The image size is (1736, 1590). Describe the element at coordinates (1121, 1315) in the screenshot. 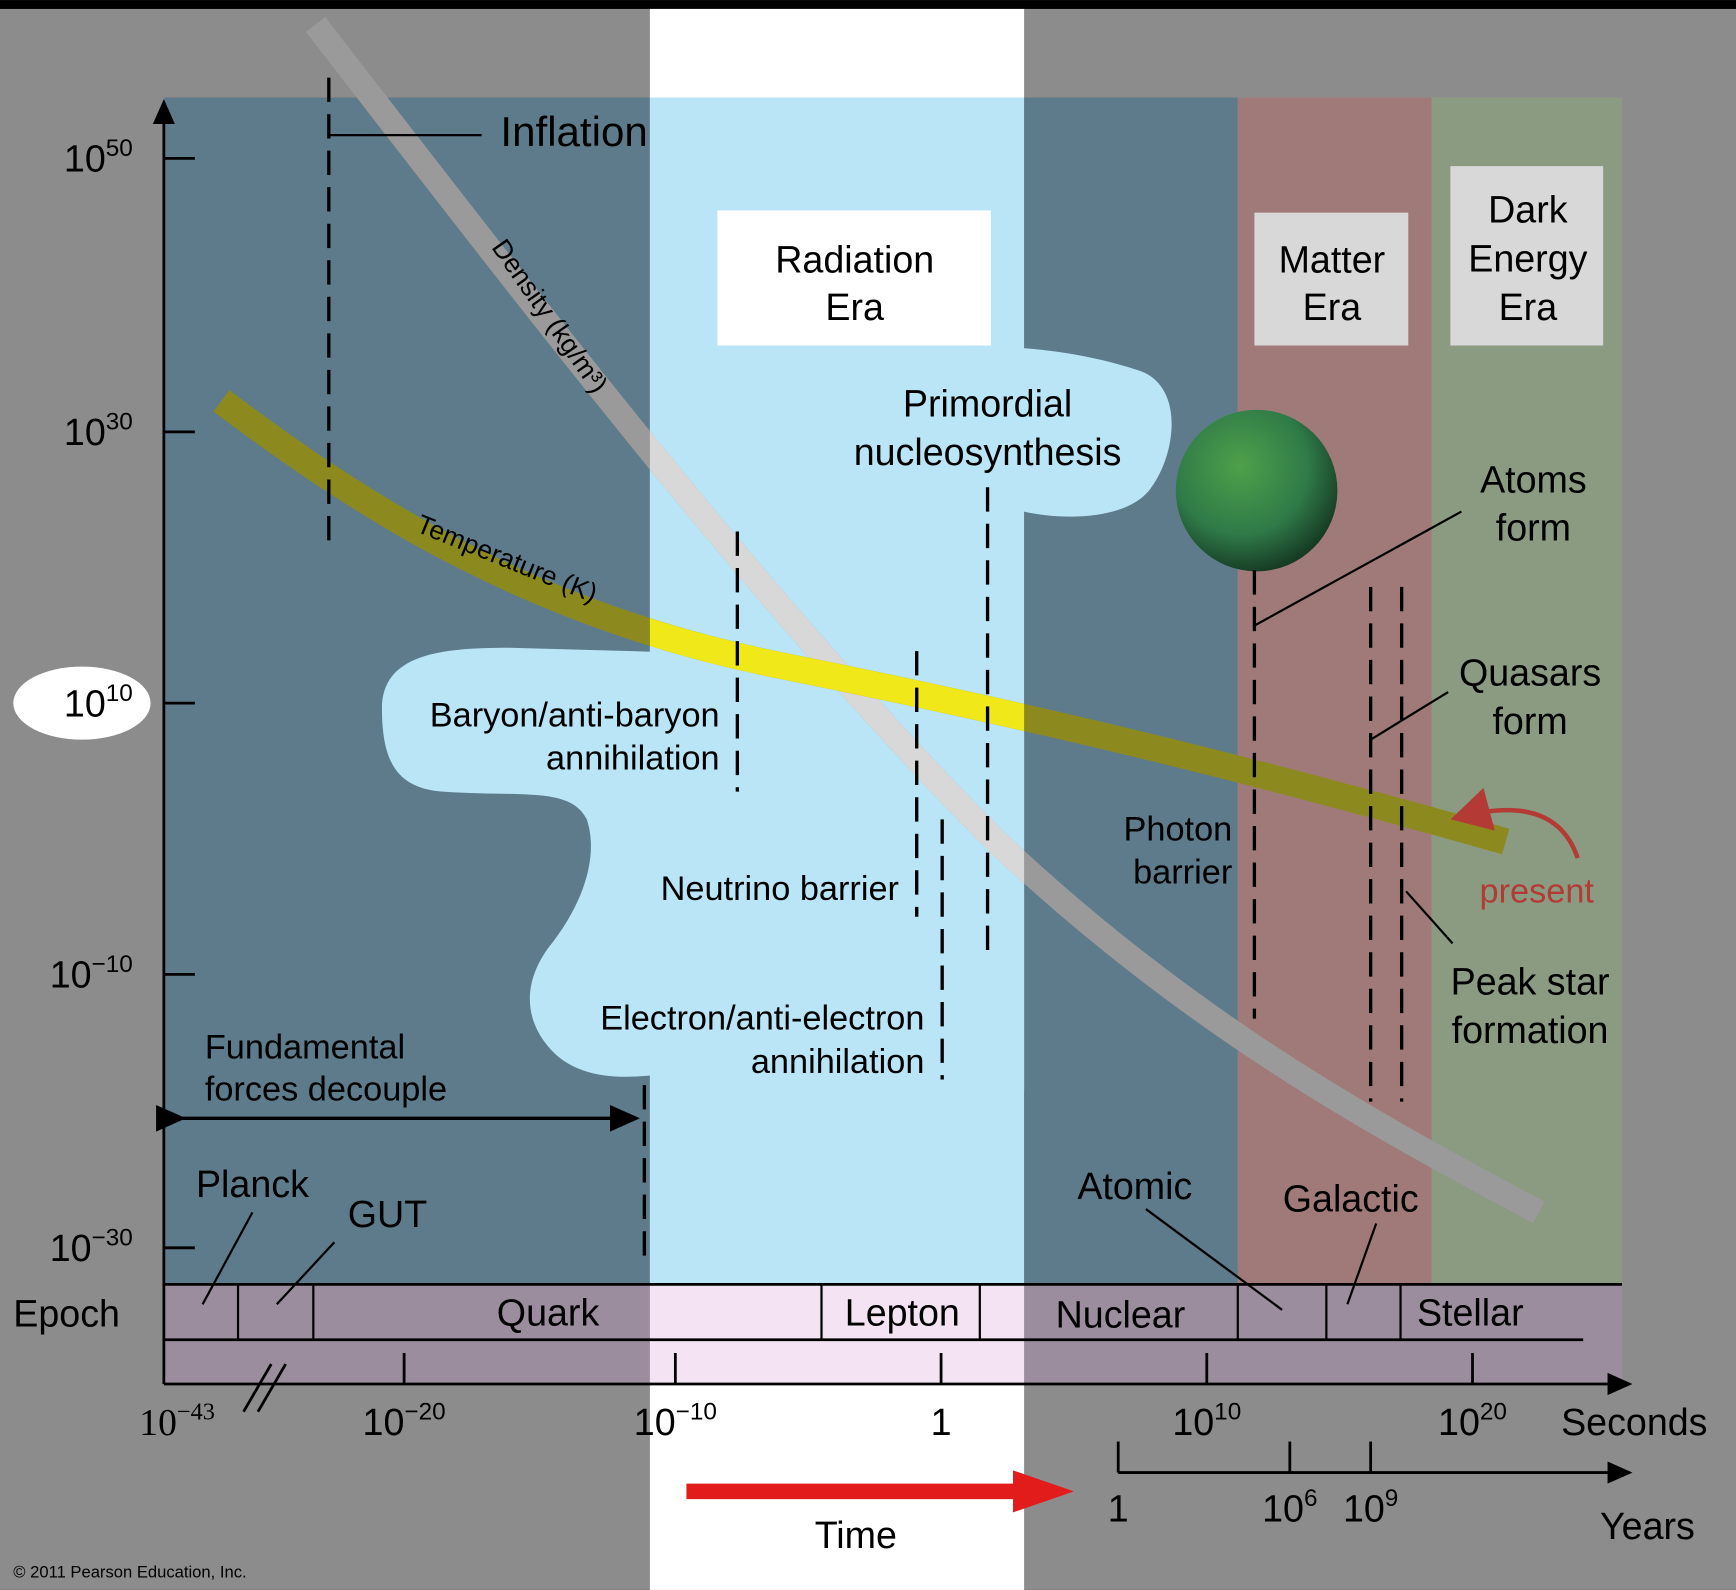

I see `epoch-name: Nuclear` at that location.